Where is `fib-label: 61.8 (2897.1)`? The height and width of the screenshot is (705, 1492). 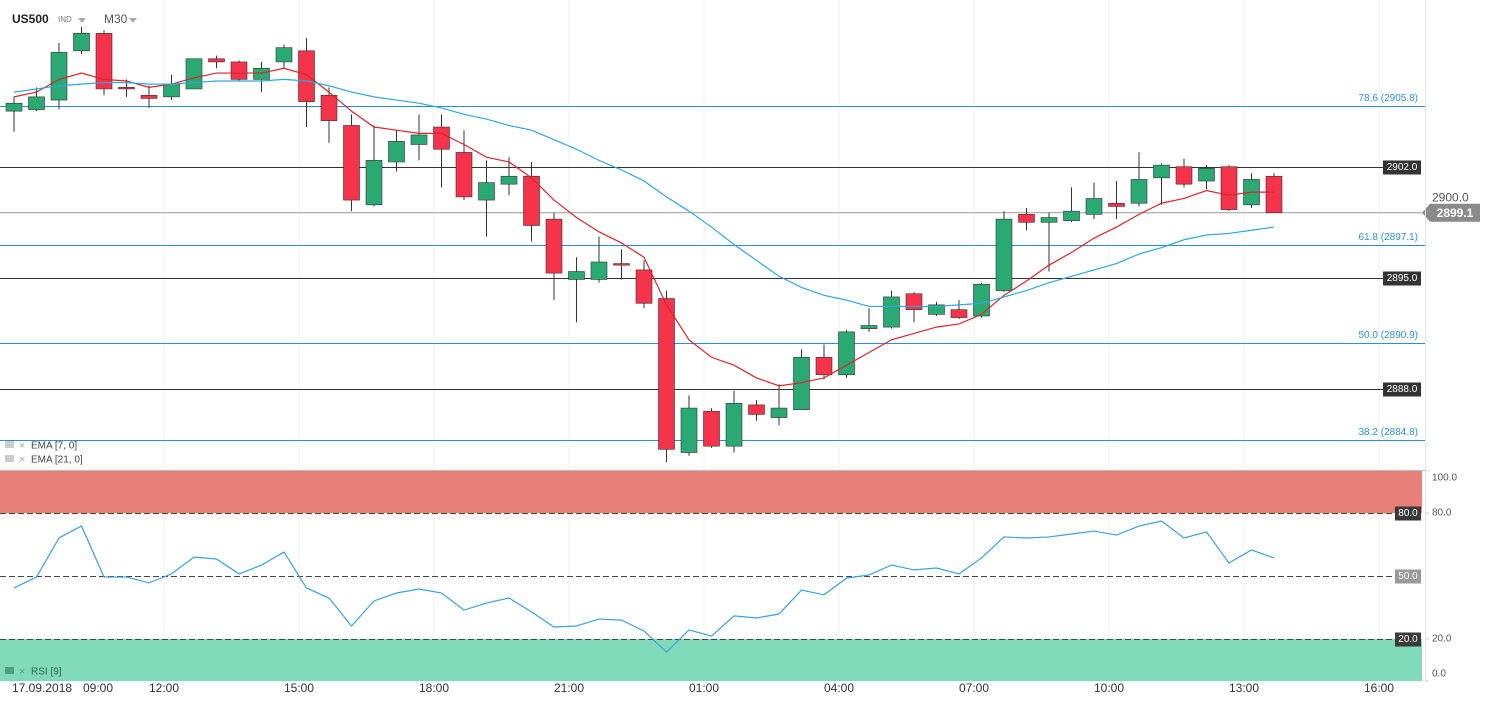
fib-label: 61.8 (2897.1) is located at coordinates (1389, 237).